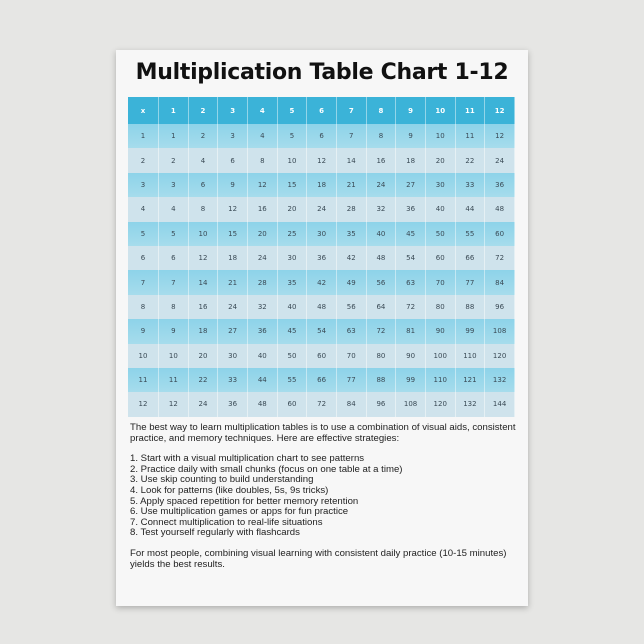 This screenshot has height=644, width=644. What do you see at coordinates (173, 136) in the screenshot?
I see `table-cell: 1` at bounding box center [173, 136].